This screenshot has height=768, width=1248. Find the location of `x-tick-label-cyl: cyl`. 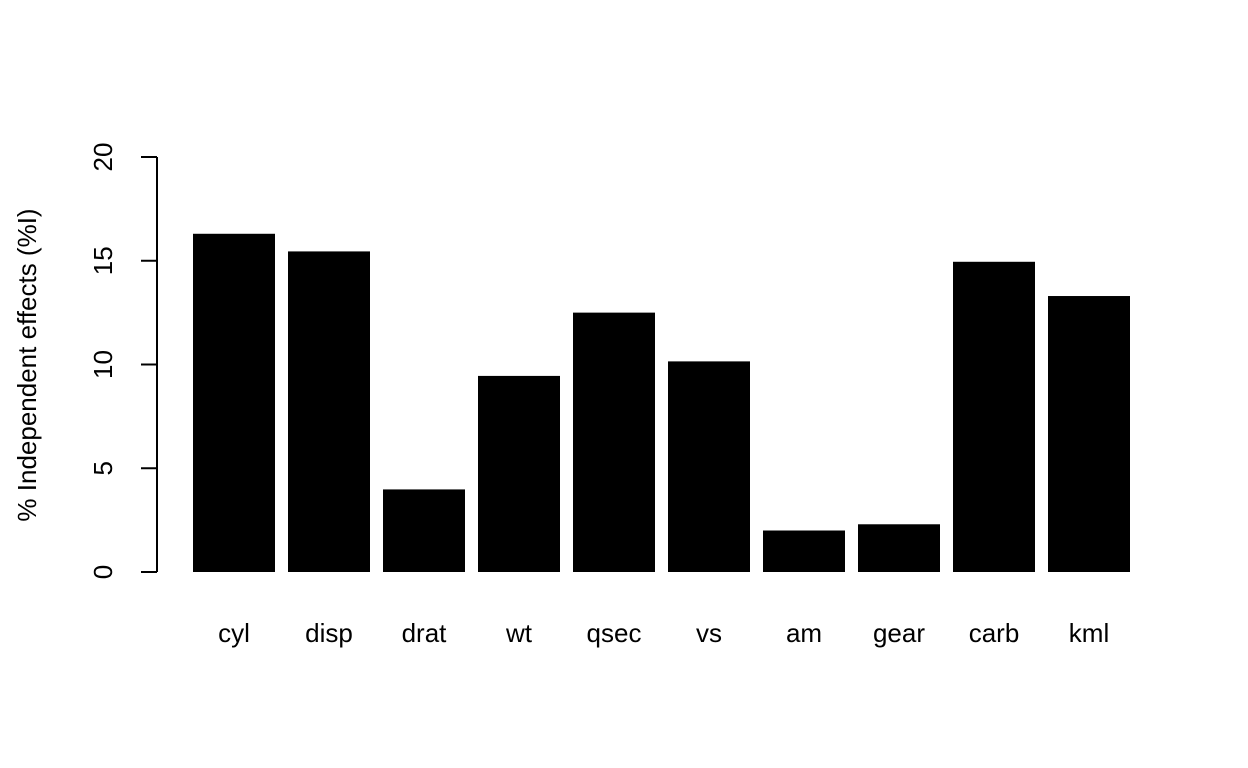

x-tick-label-cyl: cyl is located at coordinates (234, 633).